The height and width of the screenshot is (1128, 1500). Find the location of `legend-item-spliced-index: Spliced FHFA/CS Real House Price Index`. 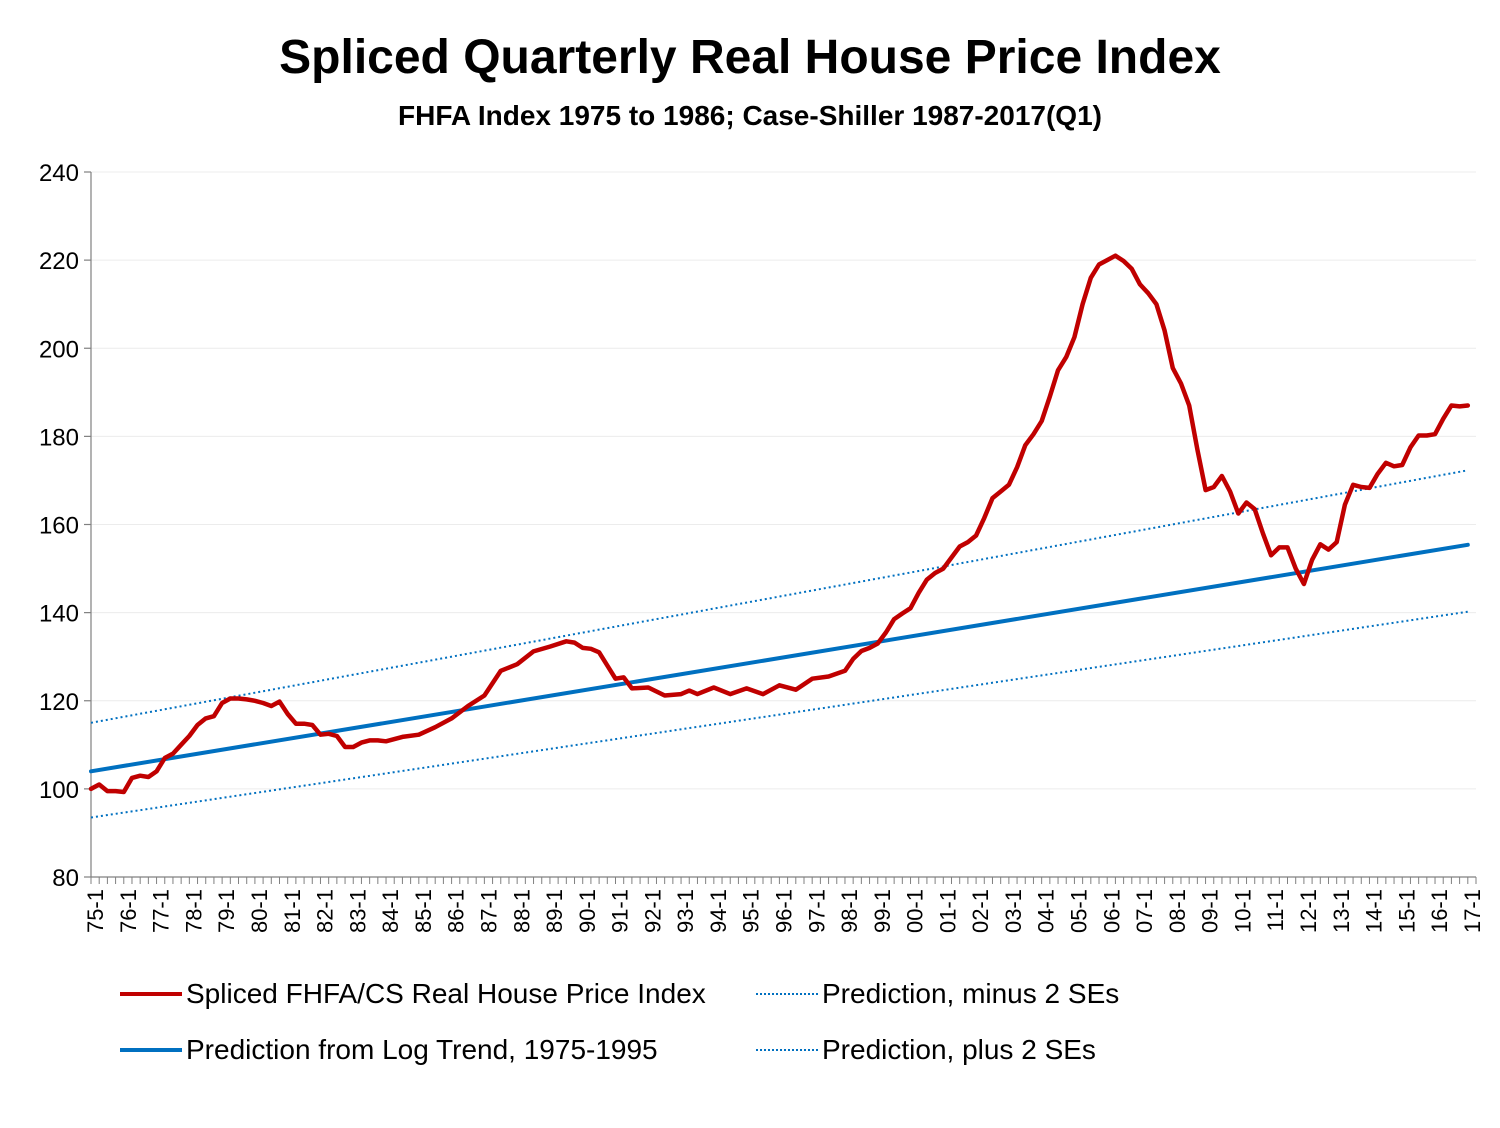

legend-item-spliced-index: Spliced FHFA/CS Real House Price Index is located at coordinates (413, 994).